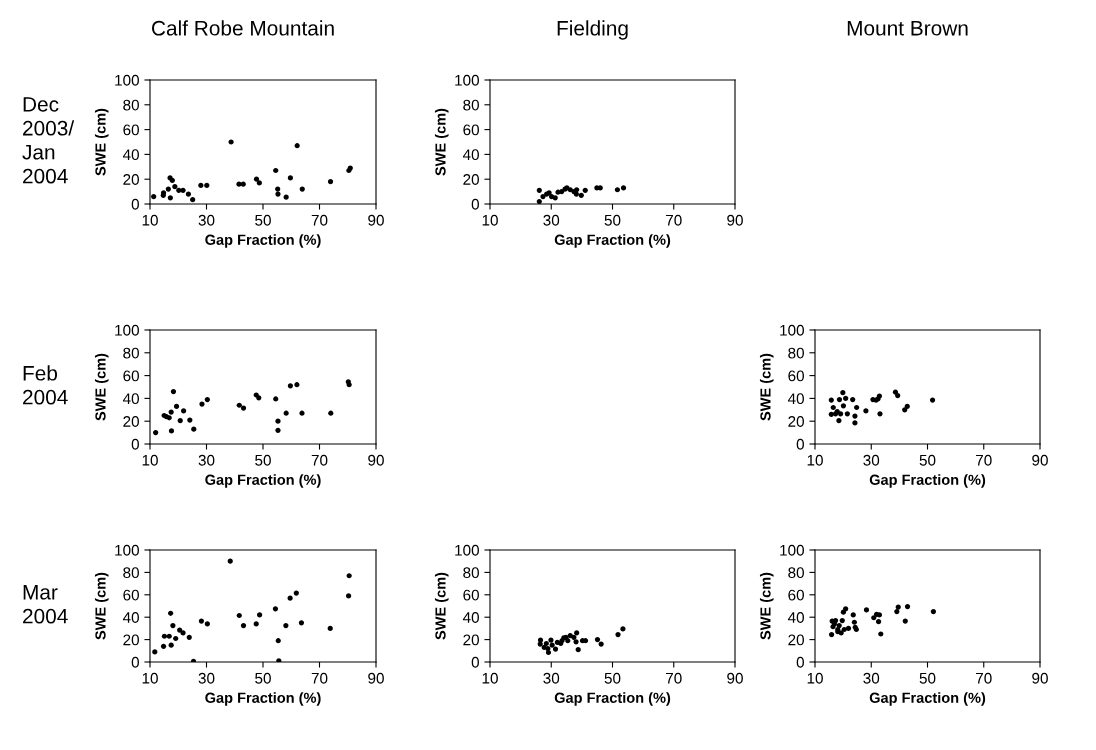 This screenshot has height=750, width=1096. I want to click on chart-title: Calf Robe Mountain, so click(243, 28).